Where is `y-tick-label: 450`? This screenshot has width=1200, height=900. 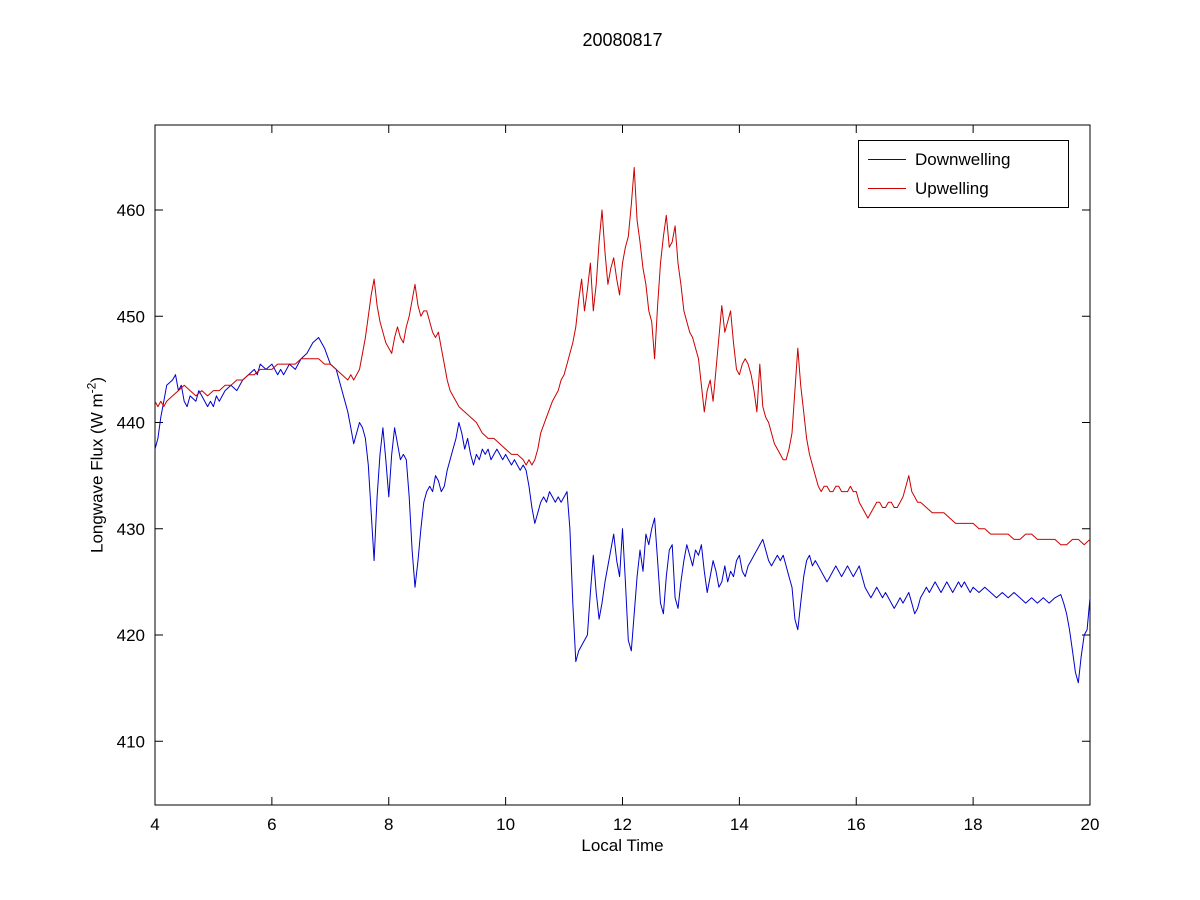 y-tick-label: 450 is located at coordinates (131, 316).